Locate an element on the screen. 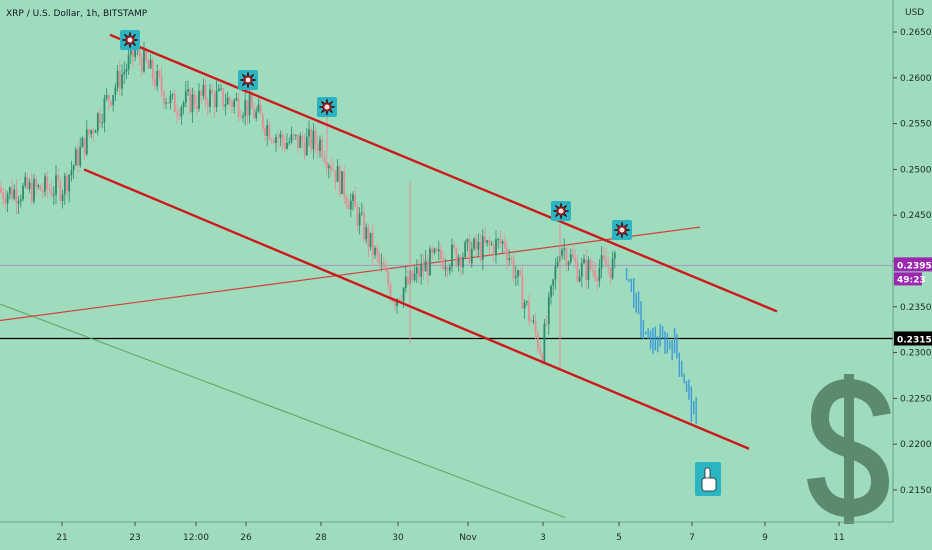 The image size is (932, 550). support-price-label: 0.23154 is located at coordinates (914, 340).